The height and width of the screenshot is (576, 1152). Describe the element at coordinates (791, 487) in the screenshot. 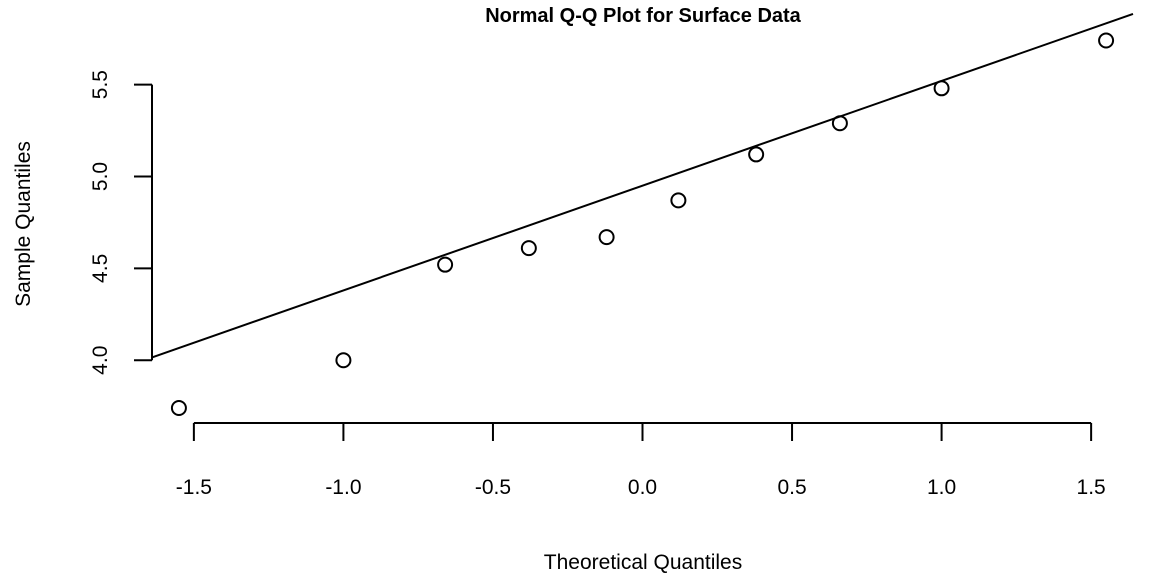

I see `x-tick-label: 0.5` at that location.